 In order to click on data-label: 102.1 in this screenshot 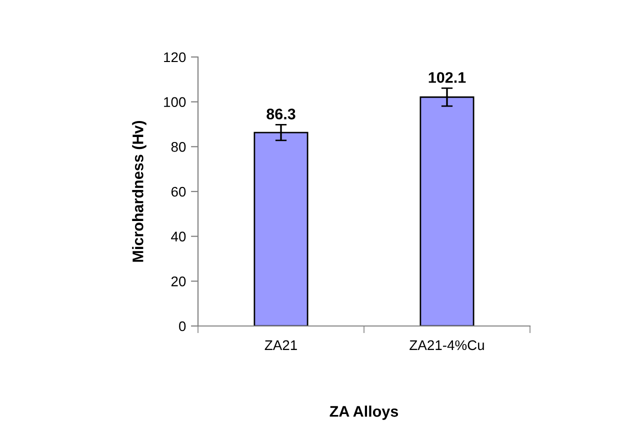, I will do `click(447, 77)`.